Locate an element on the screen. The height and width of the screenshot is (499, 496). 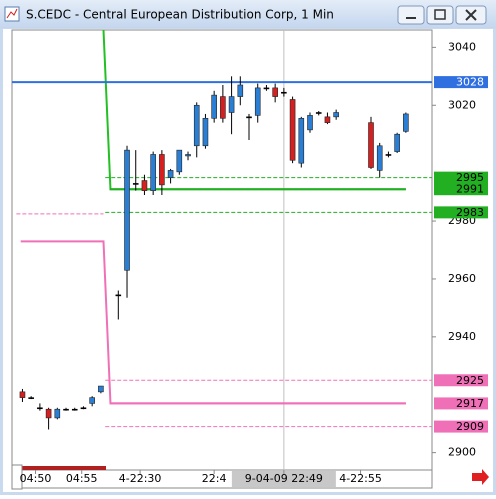
price-level-label: 3028 is located at coordinates (470, 82).